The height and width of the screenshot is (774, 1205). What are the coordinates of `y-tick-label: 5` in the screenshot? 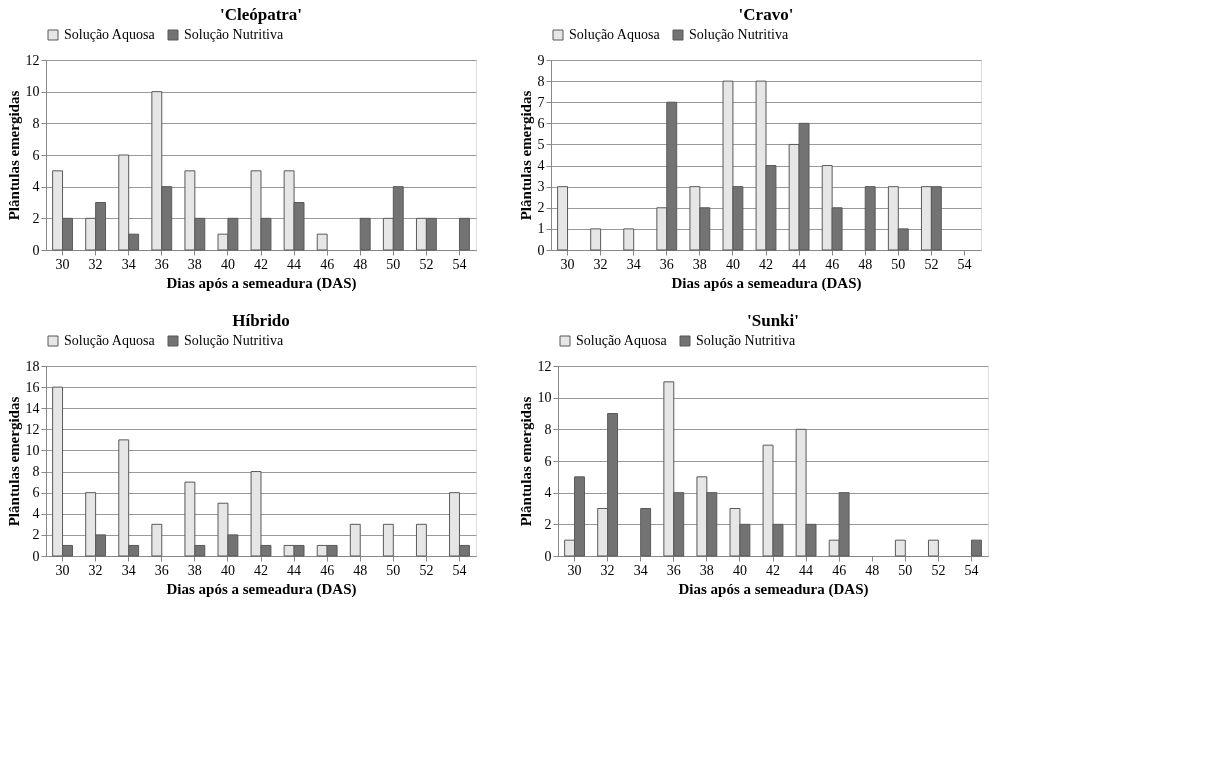 It's located at (541, 144).